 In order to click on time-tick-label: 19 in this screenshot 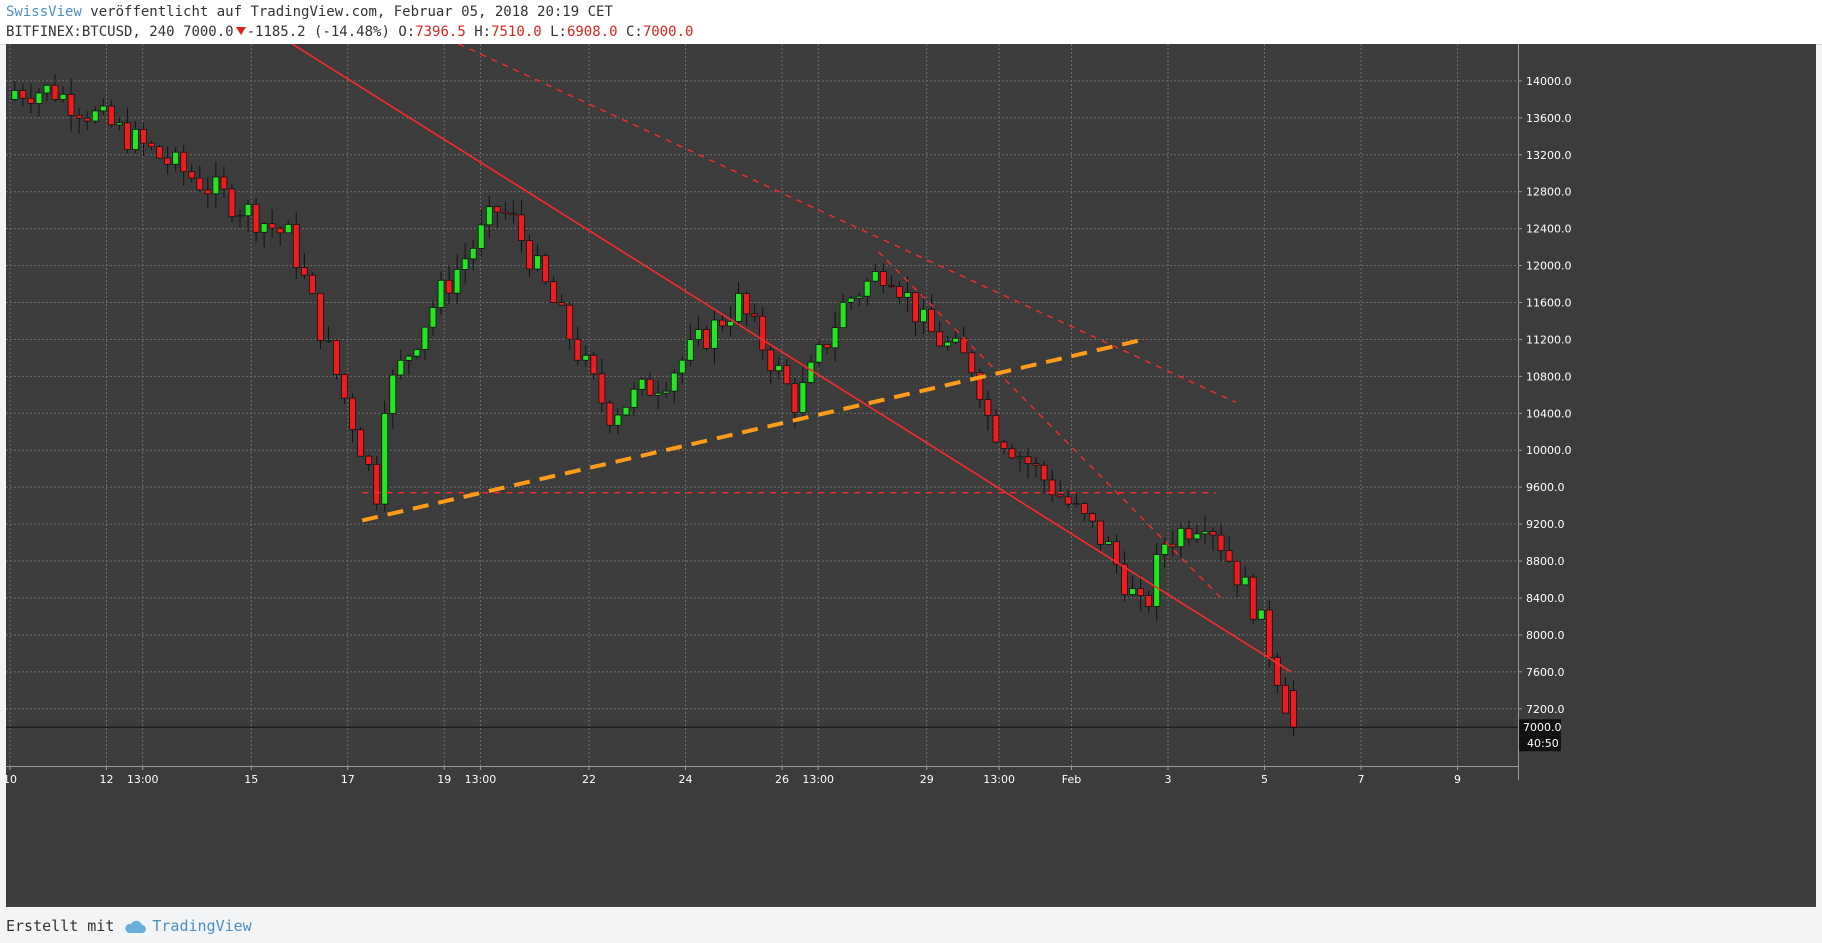, I will do `click(444, 779)`.